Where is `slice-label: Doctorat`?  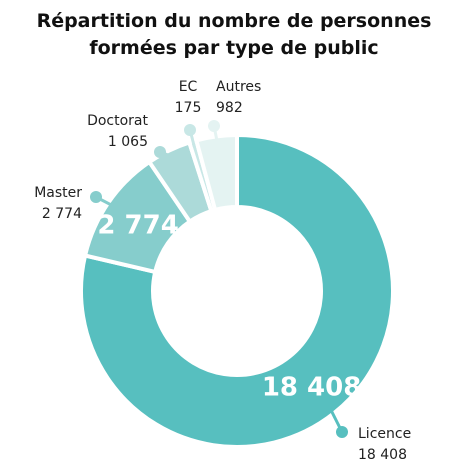
slice-label: Doctorat is located at coordinates (117, 121).